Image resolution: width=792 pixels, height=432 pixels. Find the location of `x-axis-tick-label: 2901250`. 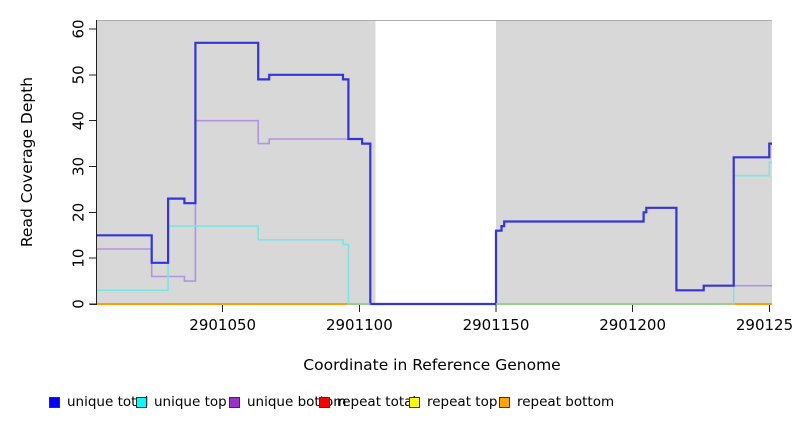

x-axis-tick-label: 2901250 is located at coordinates (764, 325).